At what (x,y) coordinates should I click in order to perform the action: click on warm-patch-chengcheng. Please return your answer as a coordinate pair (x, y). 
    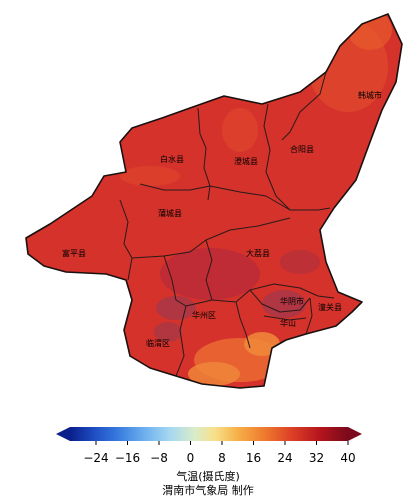
    Looking at the image, I should click on (240, 130).